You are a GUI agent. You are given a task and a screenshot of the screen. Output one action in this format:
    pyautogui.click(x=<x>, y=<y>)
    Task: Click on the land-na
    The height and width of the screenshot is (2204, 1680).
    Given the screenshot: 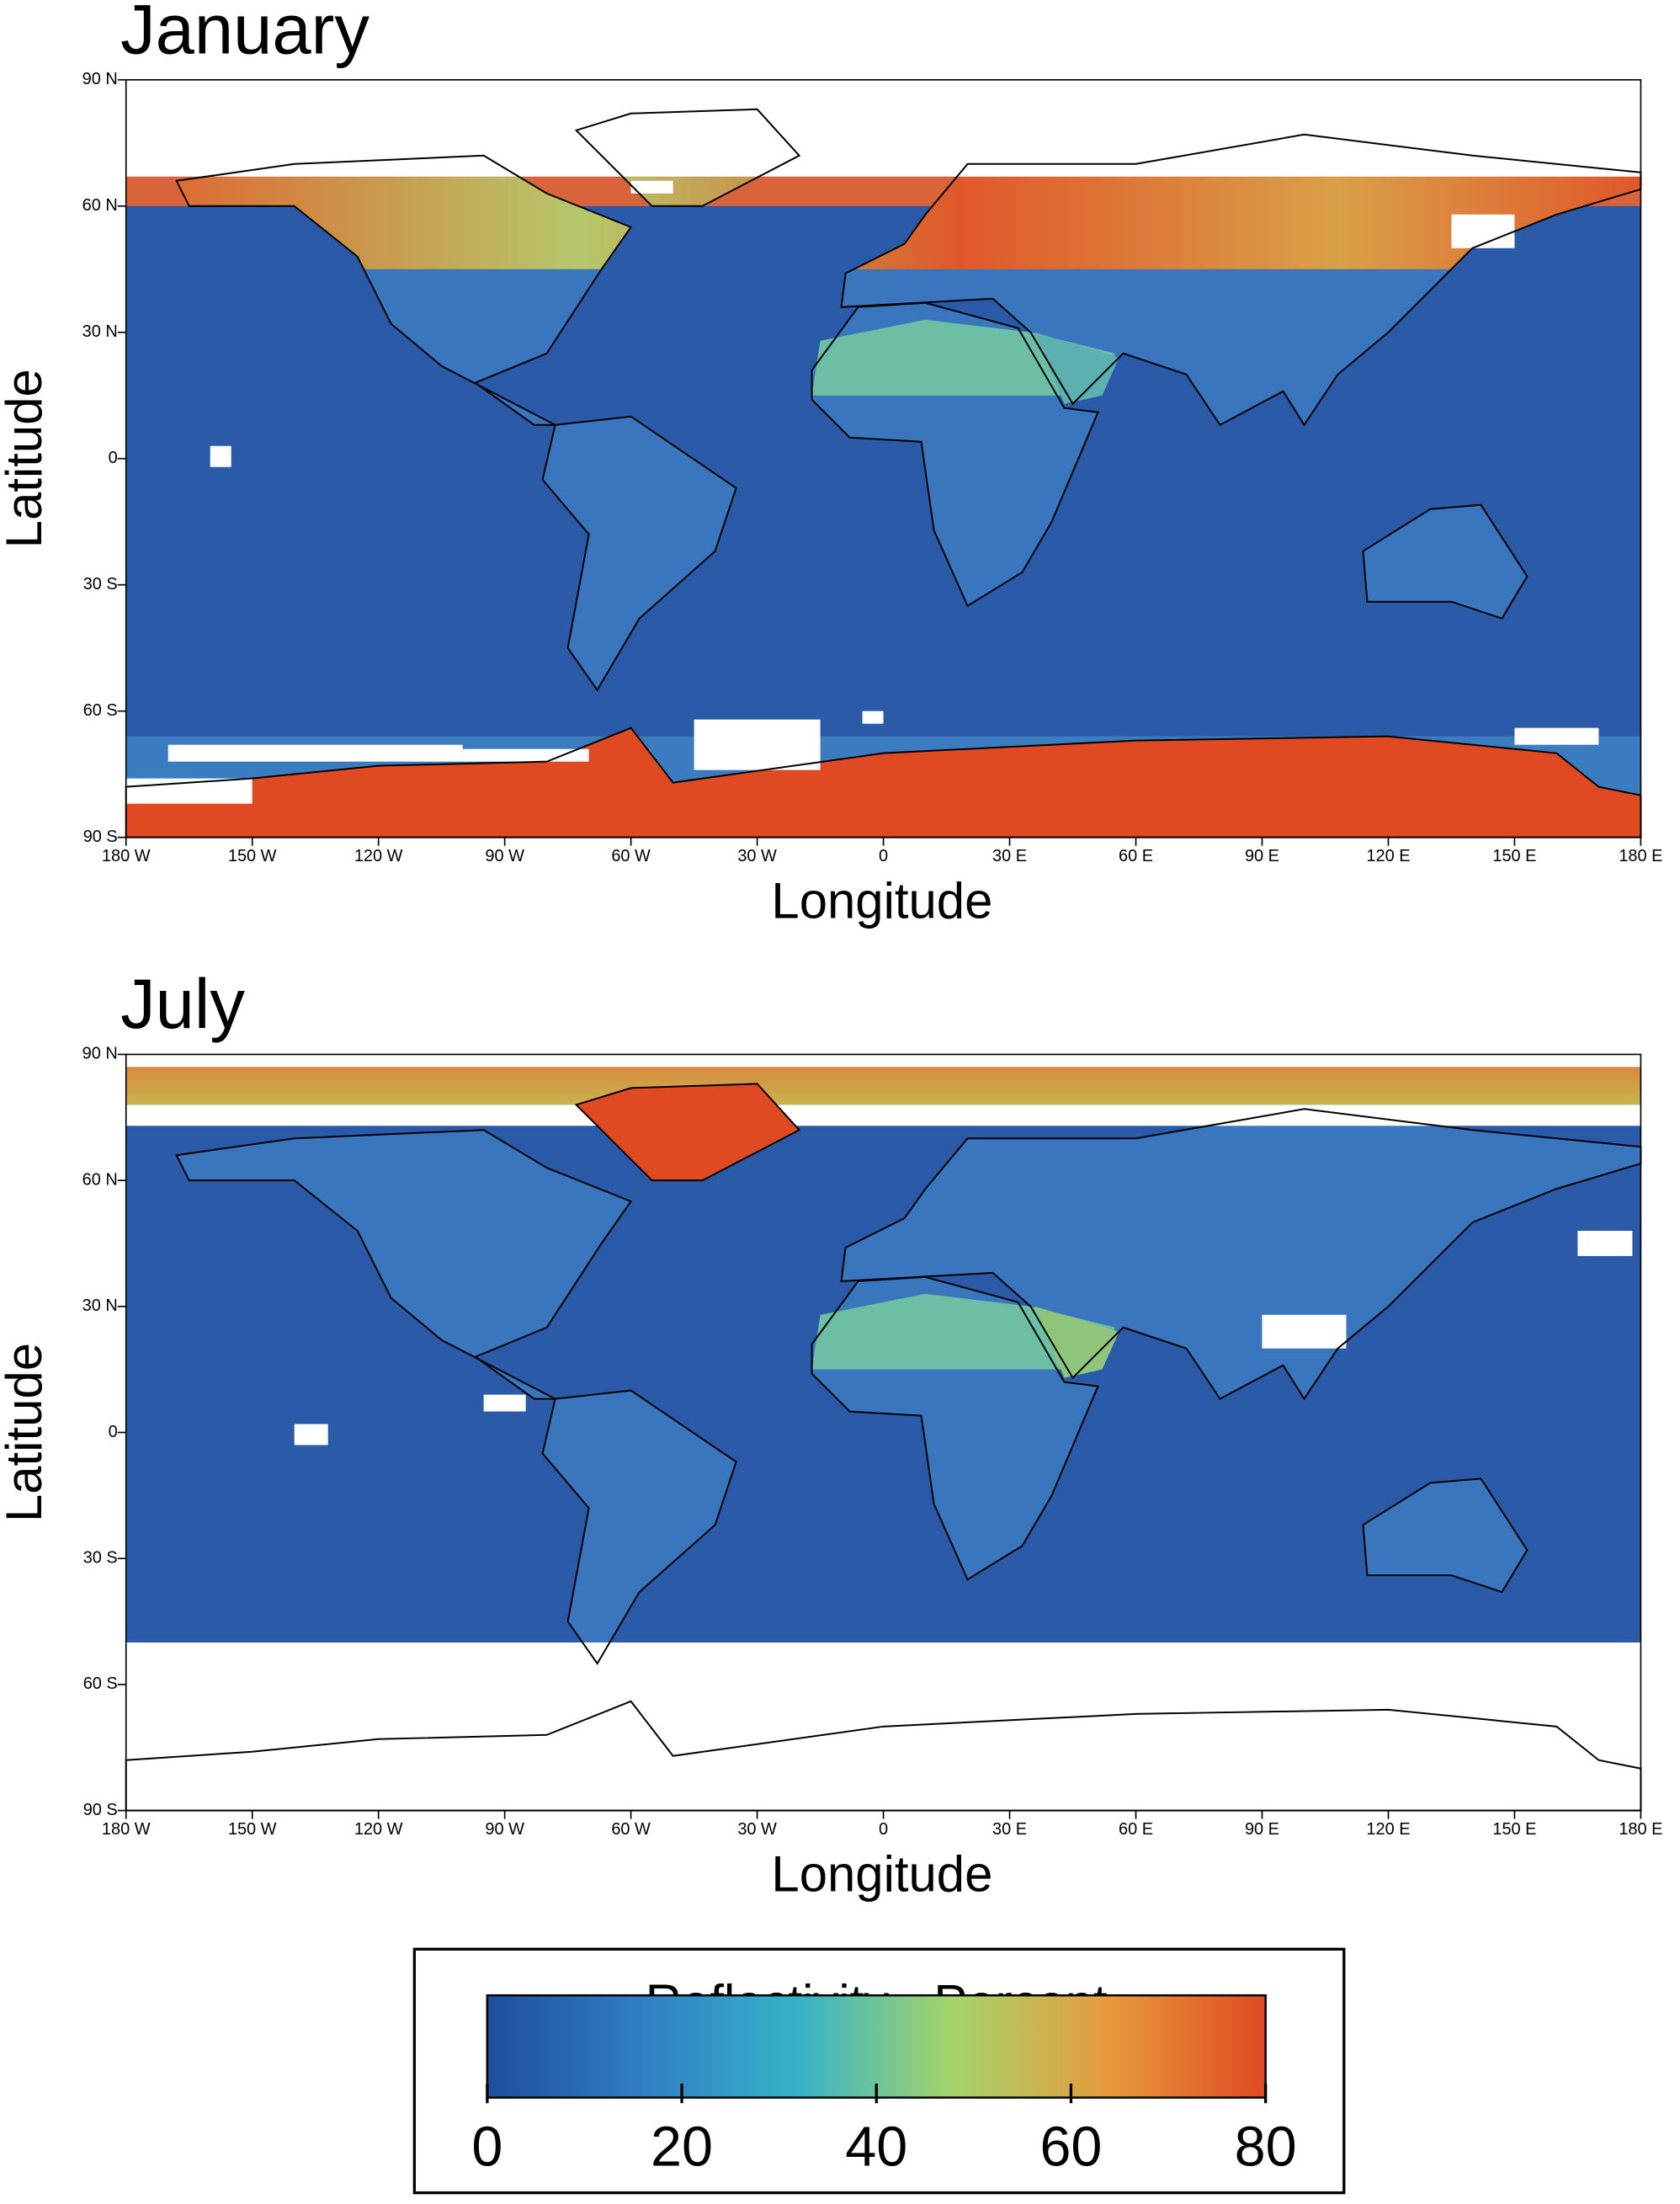 What is the action you would take?
    pyautogui.click(x=403, y=1264)
    